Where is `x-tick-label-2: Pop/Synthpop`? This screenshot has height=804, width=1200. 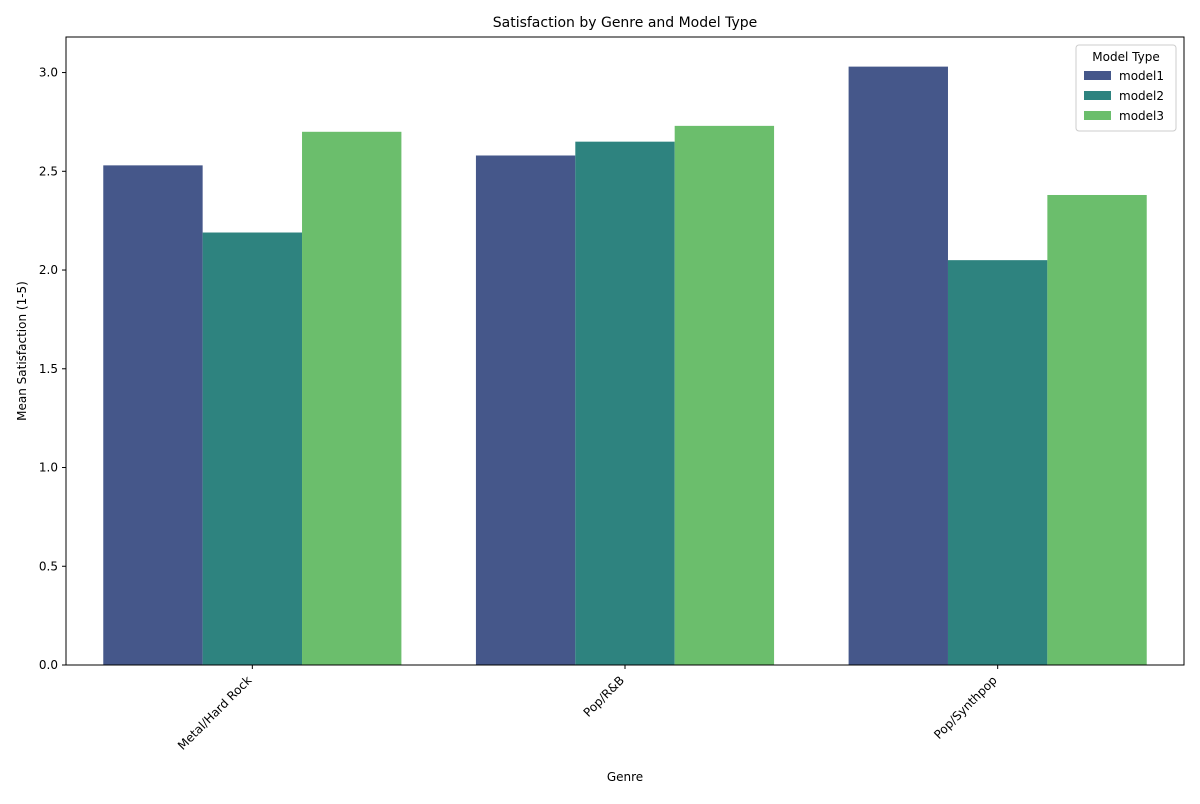 x-tick-label-2: Pop/Synthpop is located at coordinates (965, 707).